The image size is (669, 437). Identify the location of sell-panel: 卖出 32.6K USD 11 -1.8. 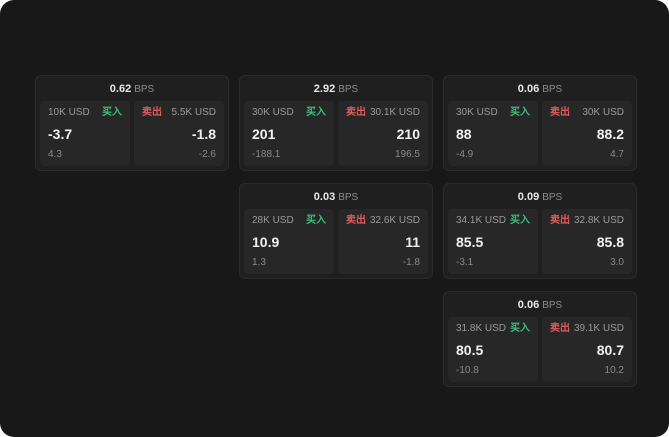
(383, 241).